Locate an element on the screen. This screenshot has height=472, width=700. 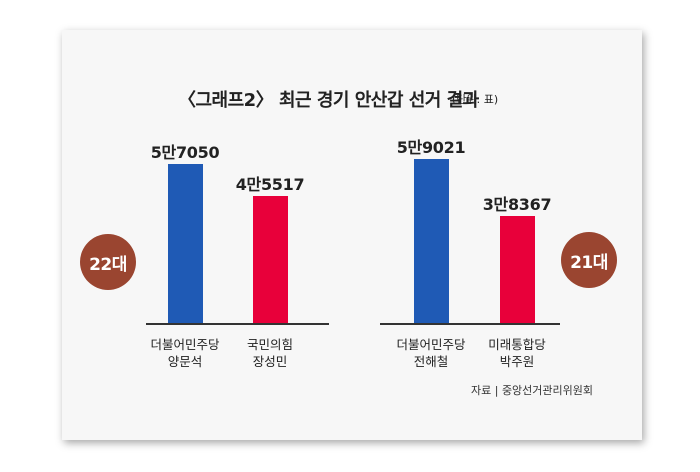
unit-label: (단위: 표) is located at coordinates (475, 99).